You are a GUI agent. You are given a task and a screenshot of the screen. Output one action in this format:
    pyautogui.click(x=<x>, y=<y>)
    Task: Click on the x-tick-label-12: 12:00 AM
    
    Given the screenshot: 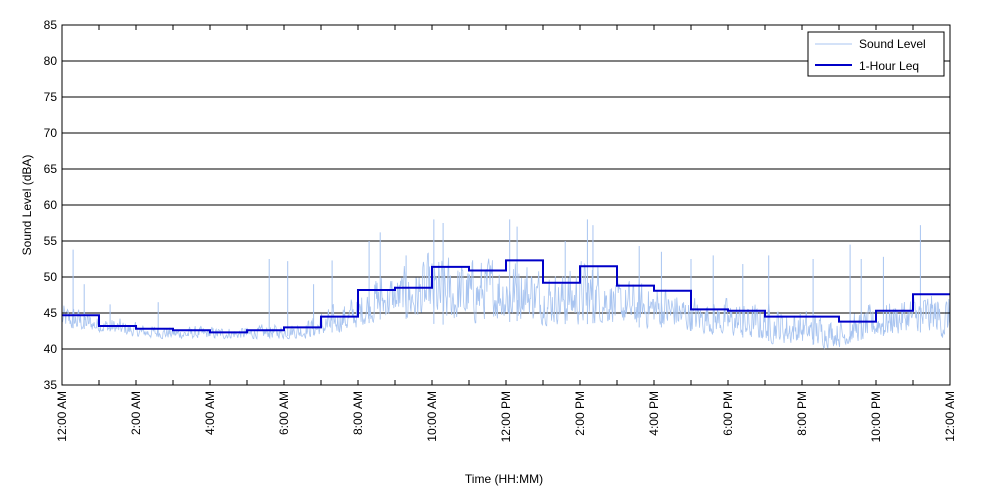 What is the action you would take?
    pyautogui.click(x=950, y=416)
    